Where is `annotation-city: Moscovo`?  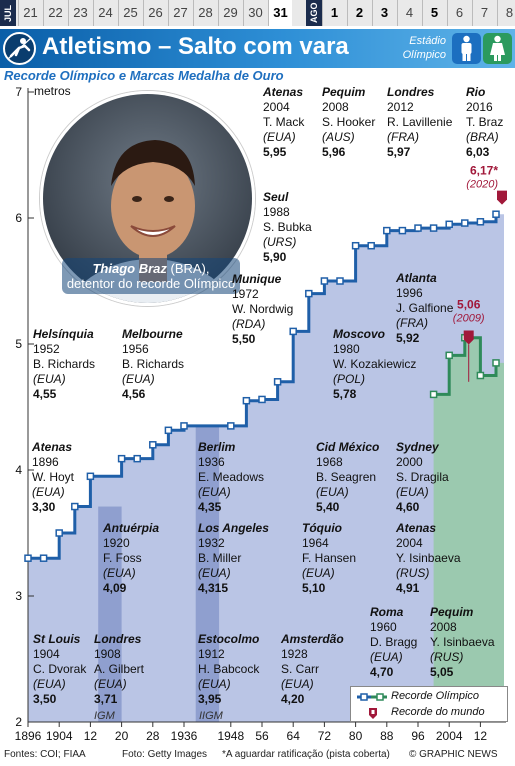
annotation-city: Moscovo is located at coordinates (359, 334).